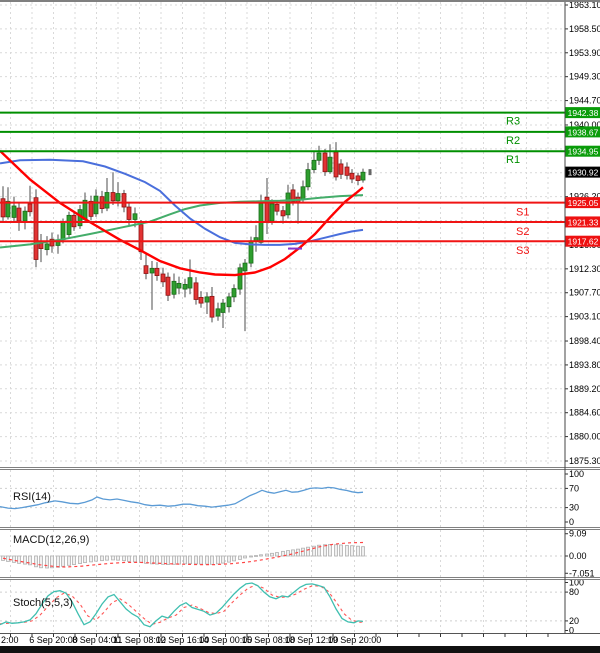  What do you see at coordinates (355, 640) in the screenshot?
I see `time-axis-label: 19 Sep 20:00` at bounding box center [355, 640].